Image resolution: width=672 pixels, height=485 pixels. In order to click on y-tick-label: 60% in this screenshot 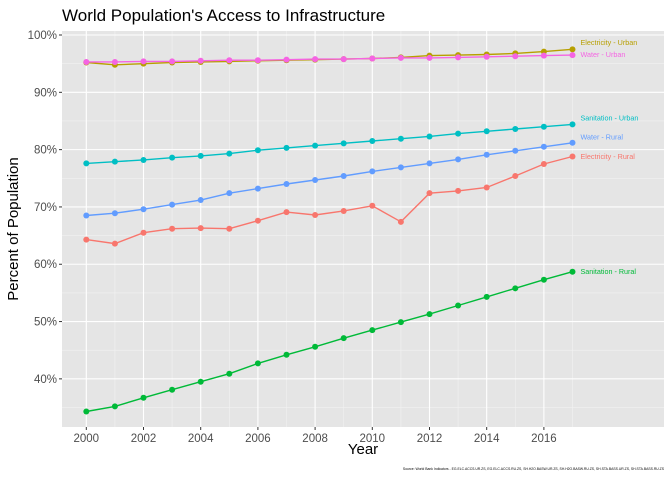, I will do `click(45, 265)`.